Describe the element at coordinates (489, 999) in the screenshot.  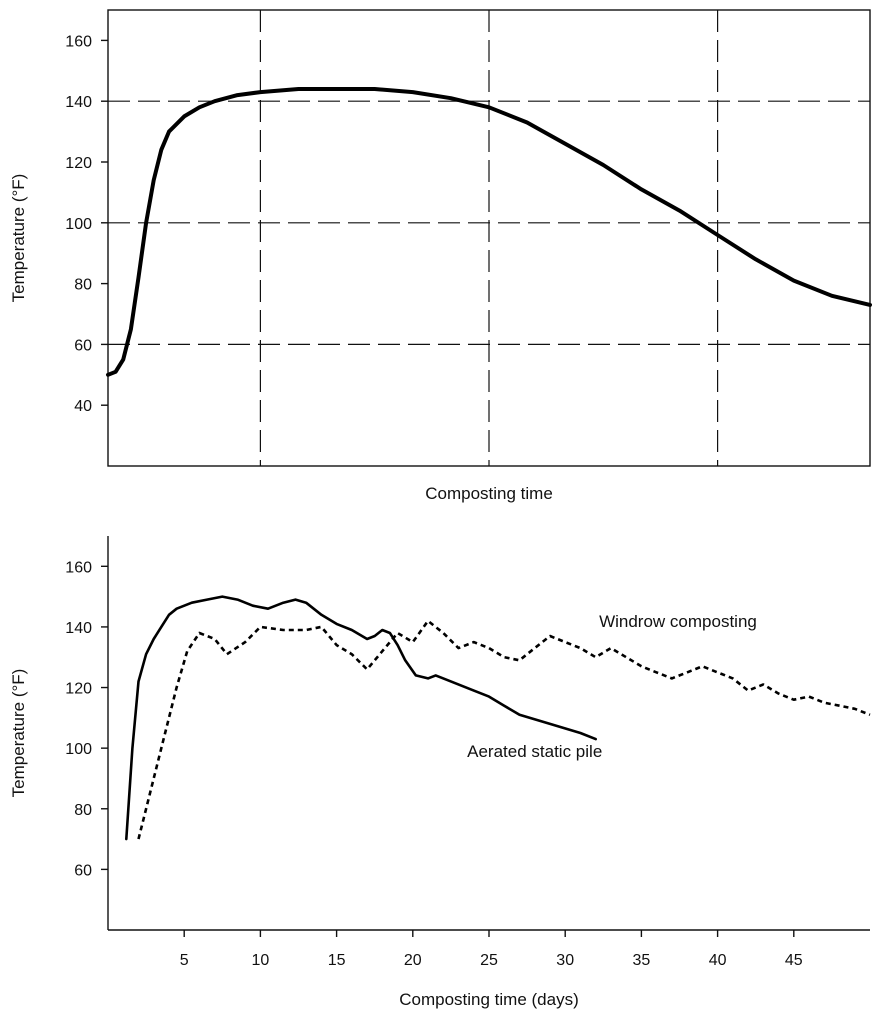
I see `panel2-x-axis-title: Composting time (days)` at that location.